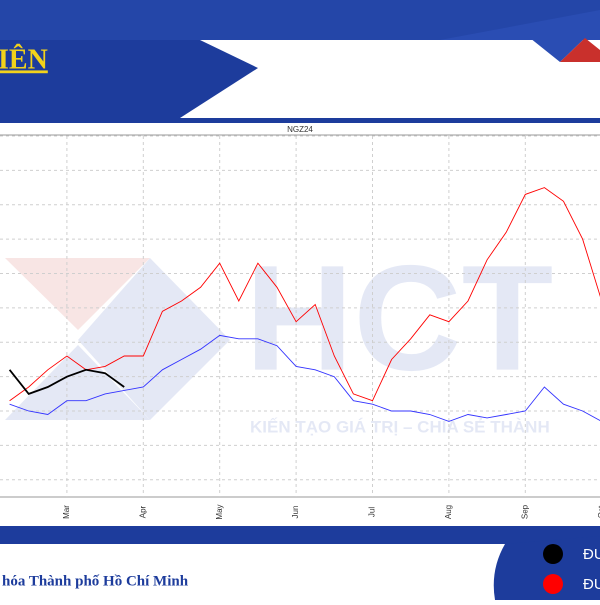 This screenshot has width=600, height=605. I want to click on x-tick-label: Aug, so click(448, 512).